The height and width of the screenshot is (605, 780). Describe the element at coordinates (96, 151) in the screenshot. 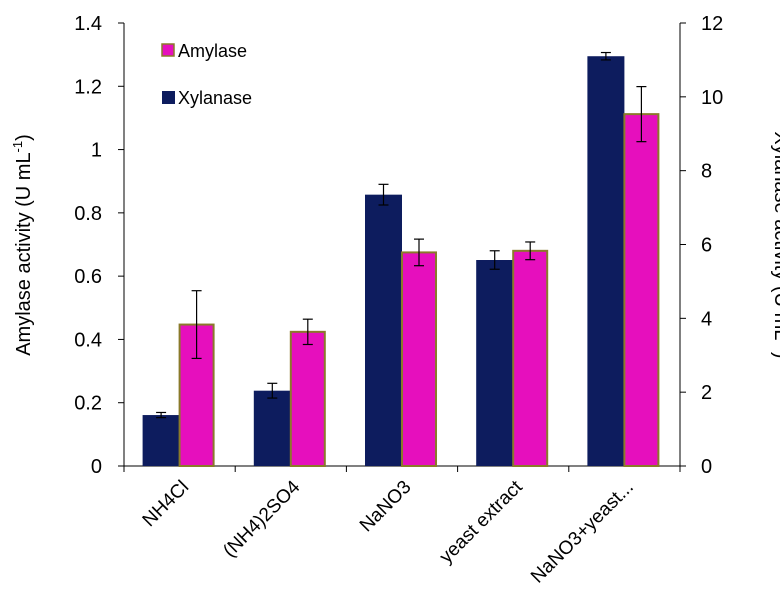

I see `y-tick-left-label: 1` at that location.